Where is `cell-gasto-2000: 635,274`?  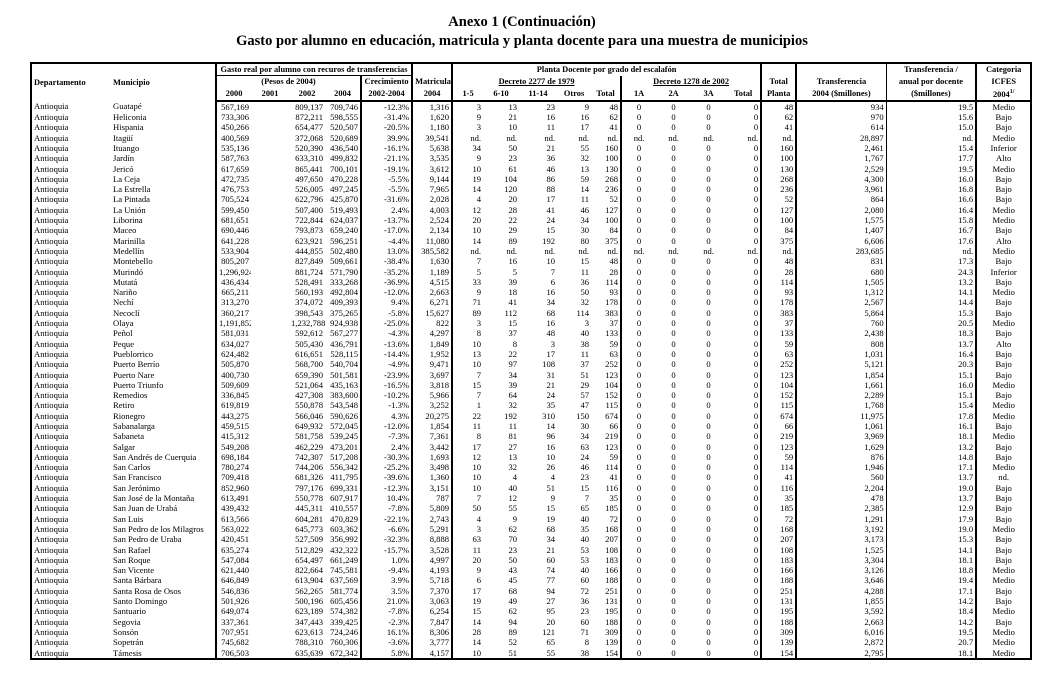 cell-gasto-2000: 635,274 is located at coordinates (233, 549).